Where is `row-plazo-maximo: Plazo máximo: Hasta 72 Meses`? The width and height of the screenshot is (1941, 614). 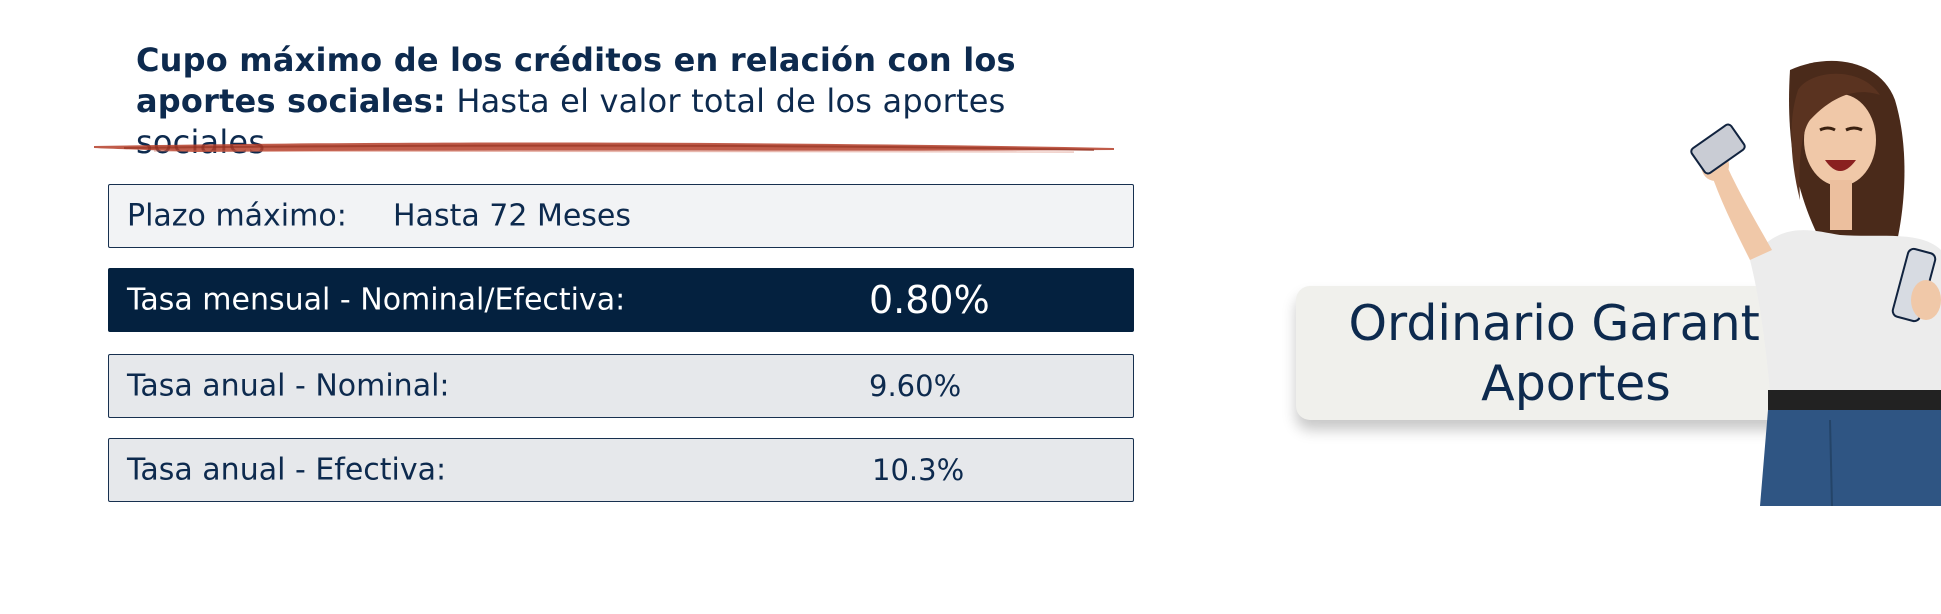
row-plazo-maximo: Plazo máximo: Hasta 72 Meses is located at coordinates (621, 216).